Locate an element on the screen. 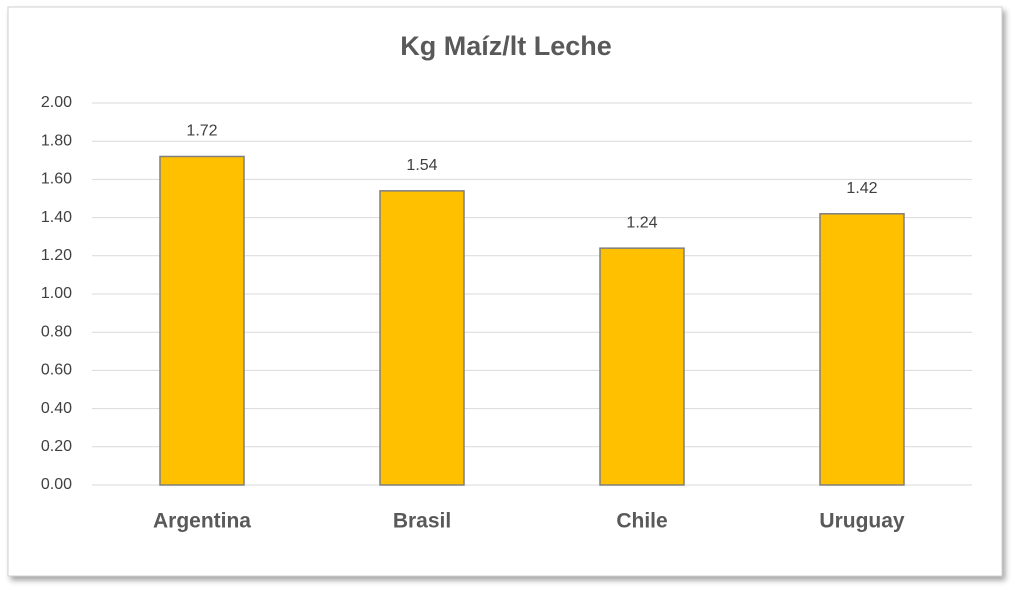 This screenshot has width=1024, height=595. data-label: 1.72 is located at coordinates (201, 131).